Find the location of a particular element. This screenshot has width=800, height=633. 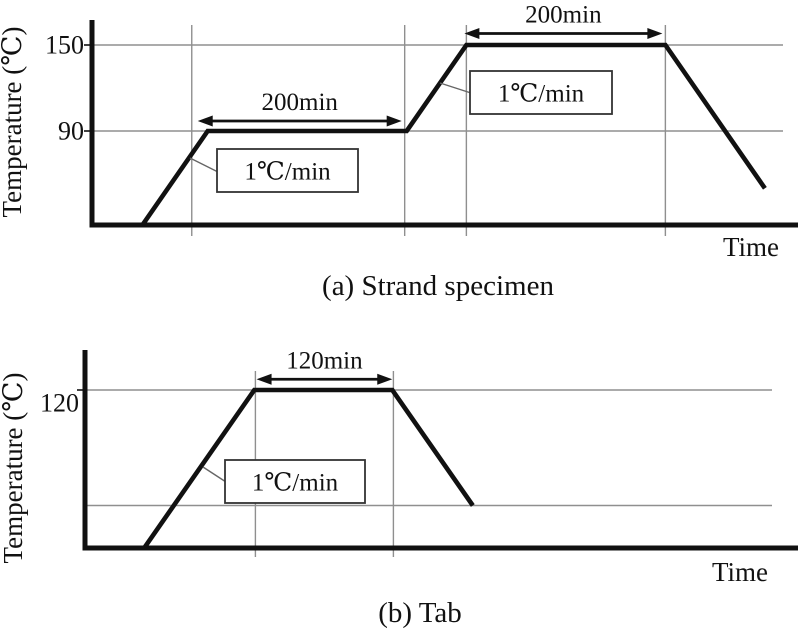

y-tick-label: 150 is located at coordinates (64, 45).